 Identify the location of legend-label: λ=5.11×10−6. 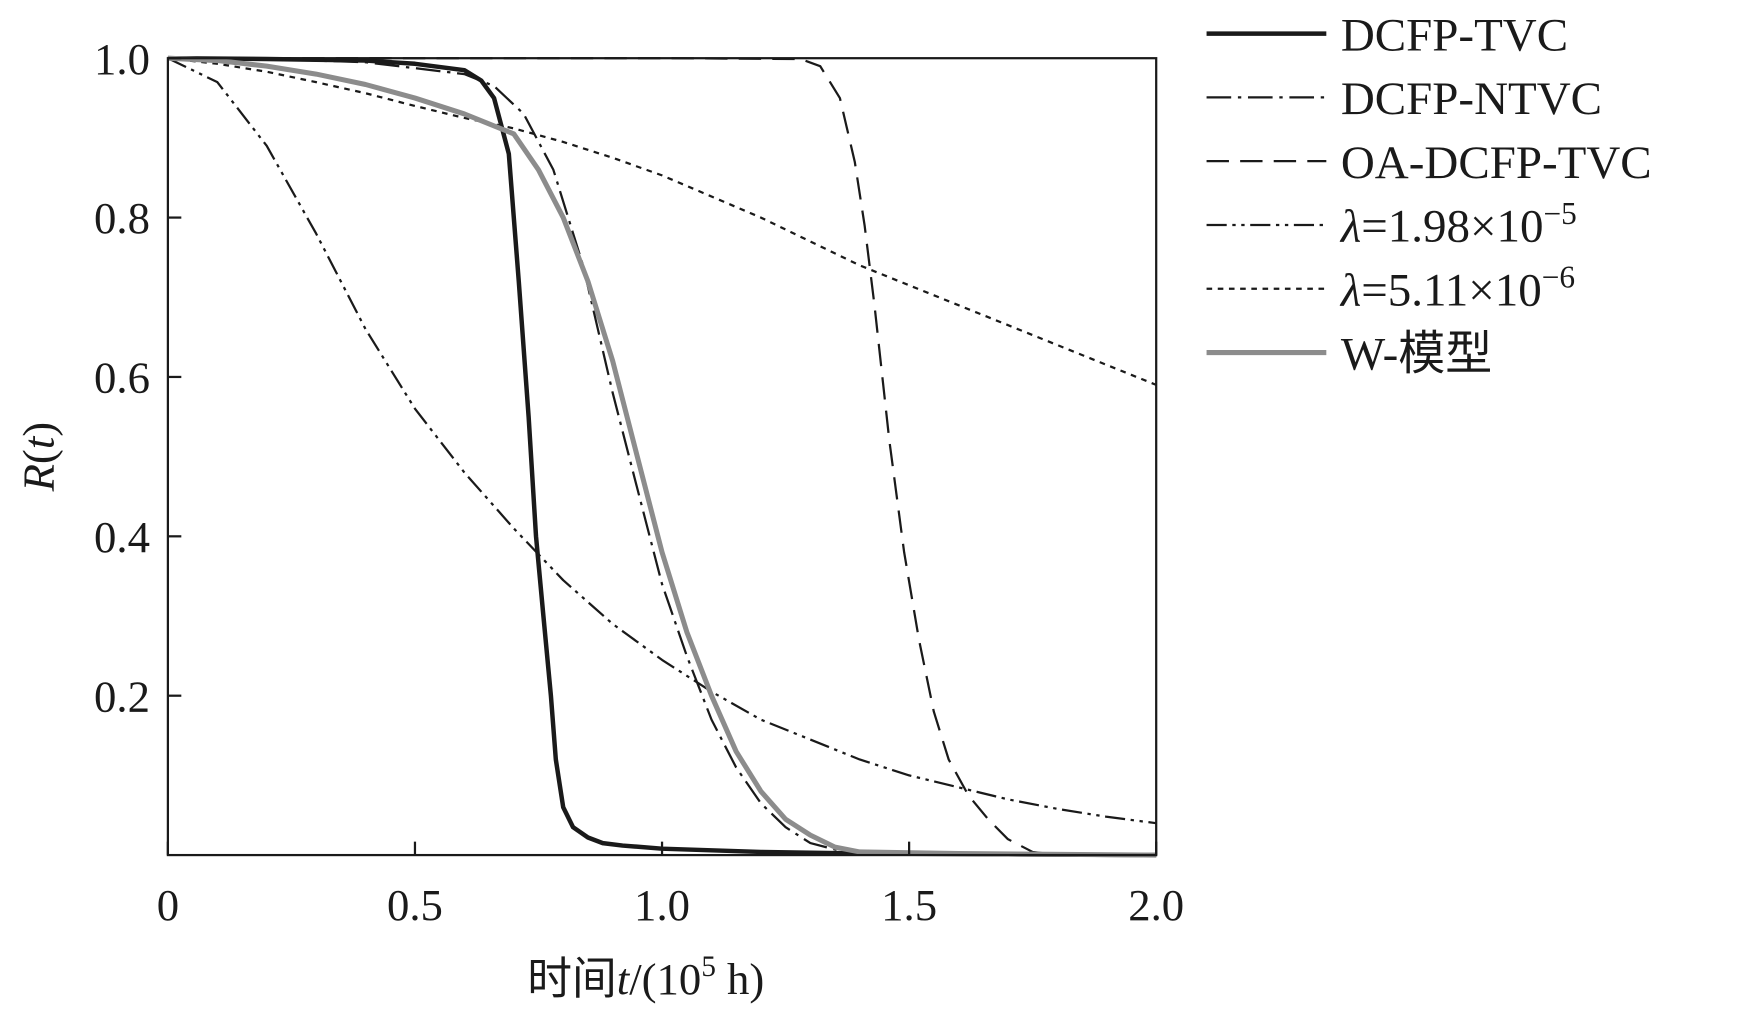
(1457, 288).